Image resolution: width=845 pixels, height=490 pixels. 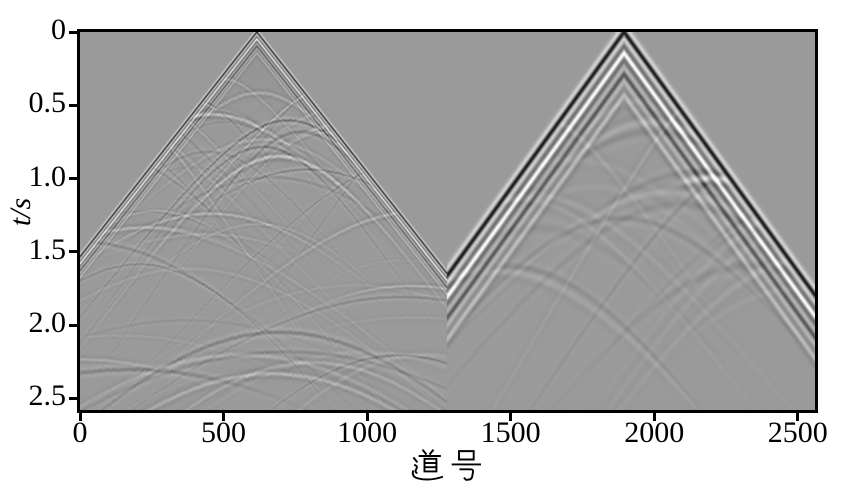 What do you see at coordinates (797, 432) in the screenshot?
I see `x-tick-label: 2500` at bounding box center [797, 432].